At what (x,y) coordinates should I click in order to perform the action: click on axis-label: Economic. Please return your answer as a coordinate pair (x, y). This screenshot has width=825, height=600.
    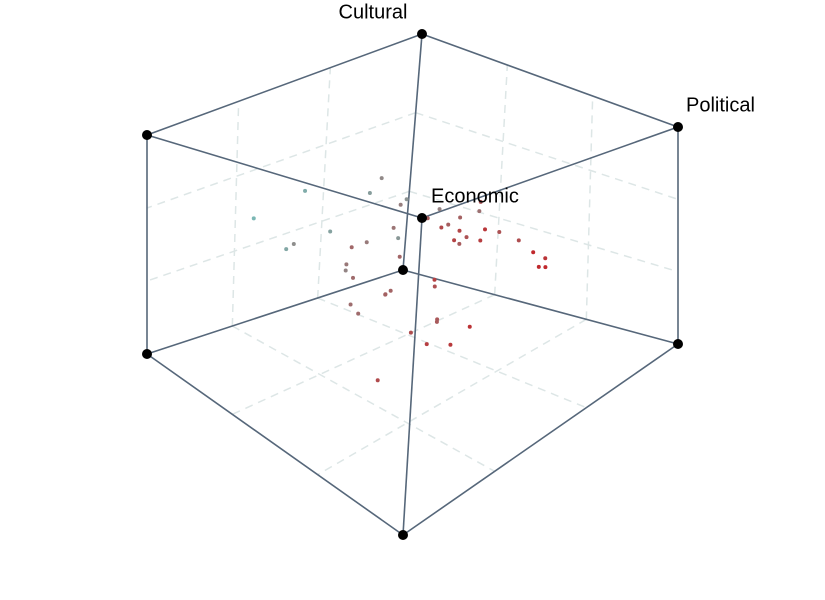
    Looking at the image, I should click on (475, 196).